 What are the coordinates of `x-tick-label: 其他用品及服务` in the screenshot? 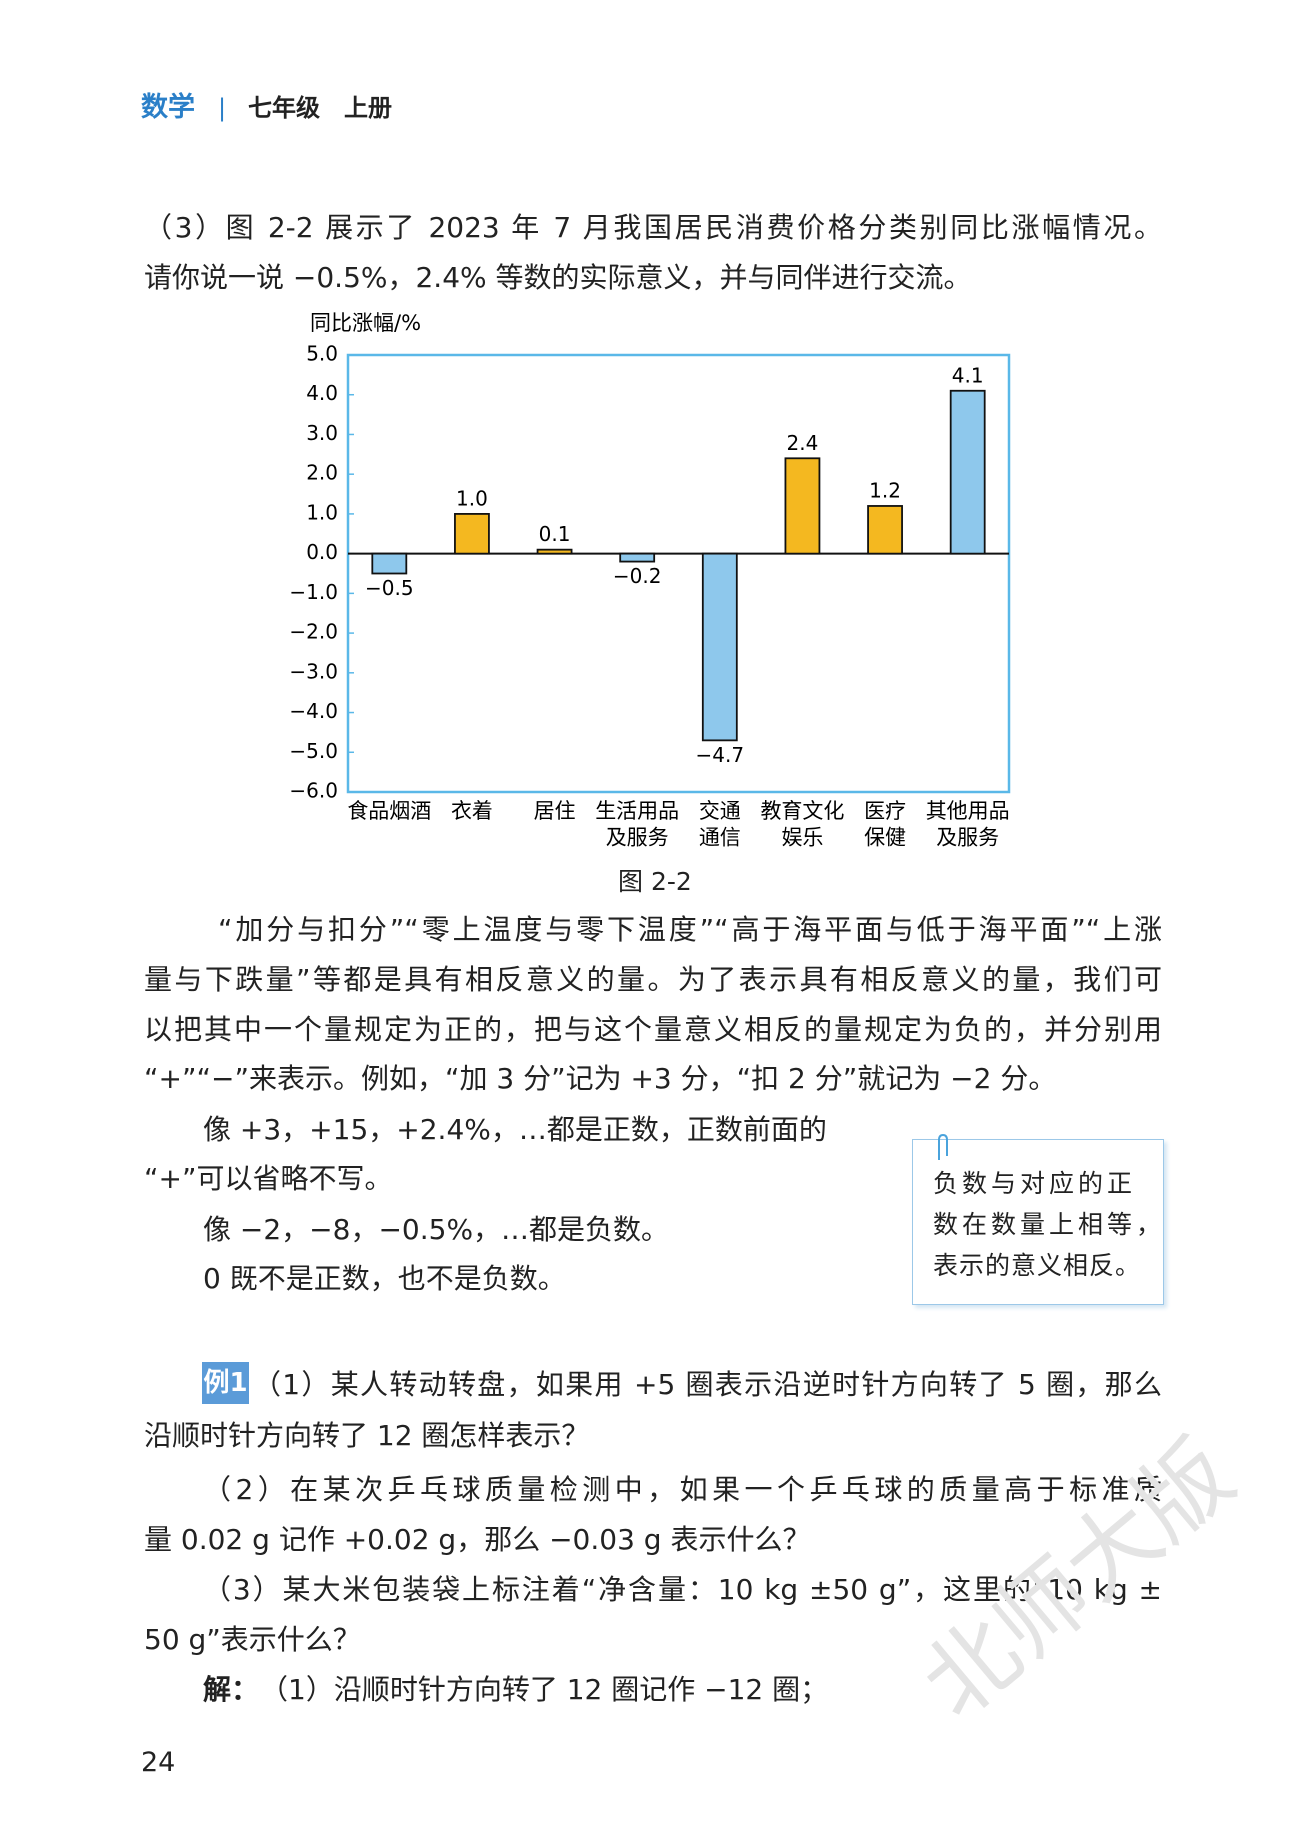 It's located at (968, 824).